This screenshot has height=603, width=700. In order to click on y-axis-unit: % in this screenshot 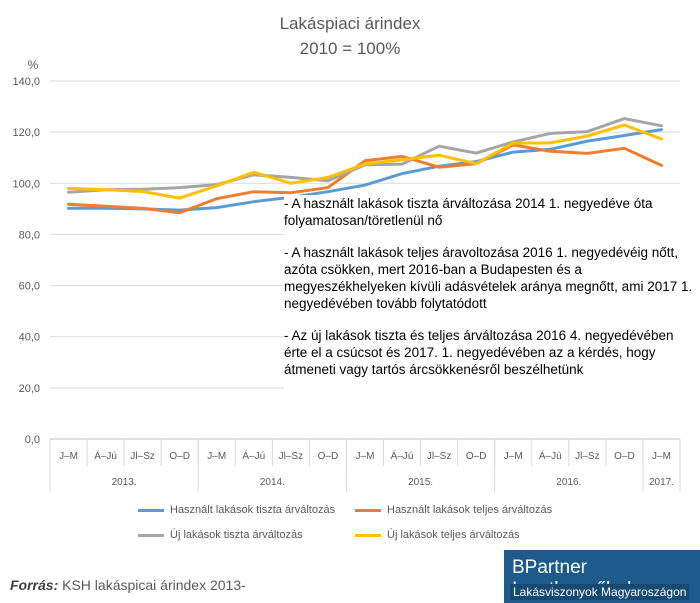, I will do `click(33, 65)`.